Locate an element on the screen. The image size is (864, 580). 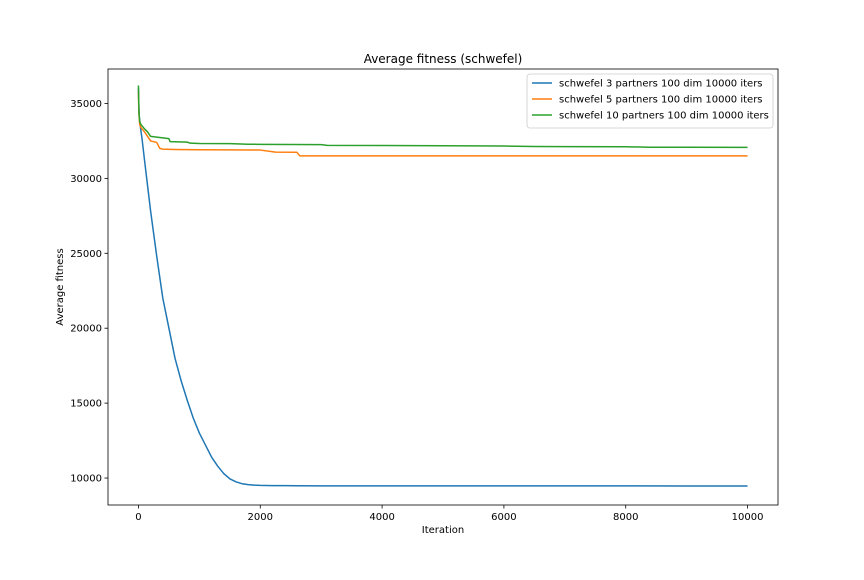
y-tick-label: 20000 is located at coordinates (86, 329).